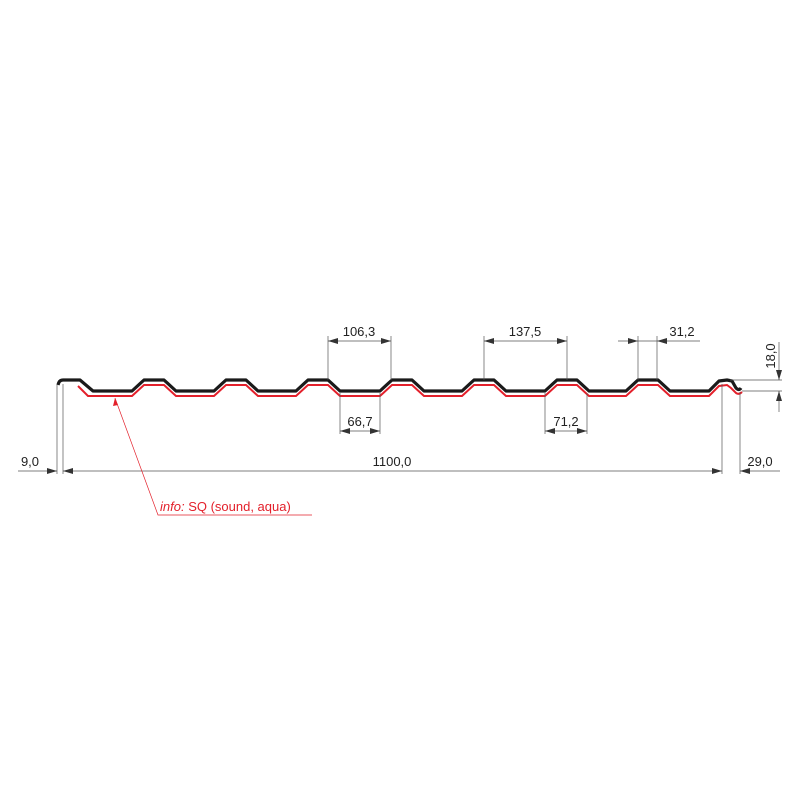 This screenshot has width=800, height=800. I want to click on leader-line, so click(213, 456).